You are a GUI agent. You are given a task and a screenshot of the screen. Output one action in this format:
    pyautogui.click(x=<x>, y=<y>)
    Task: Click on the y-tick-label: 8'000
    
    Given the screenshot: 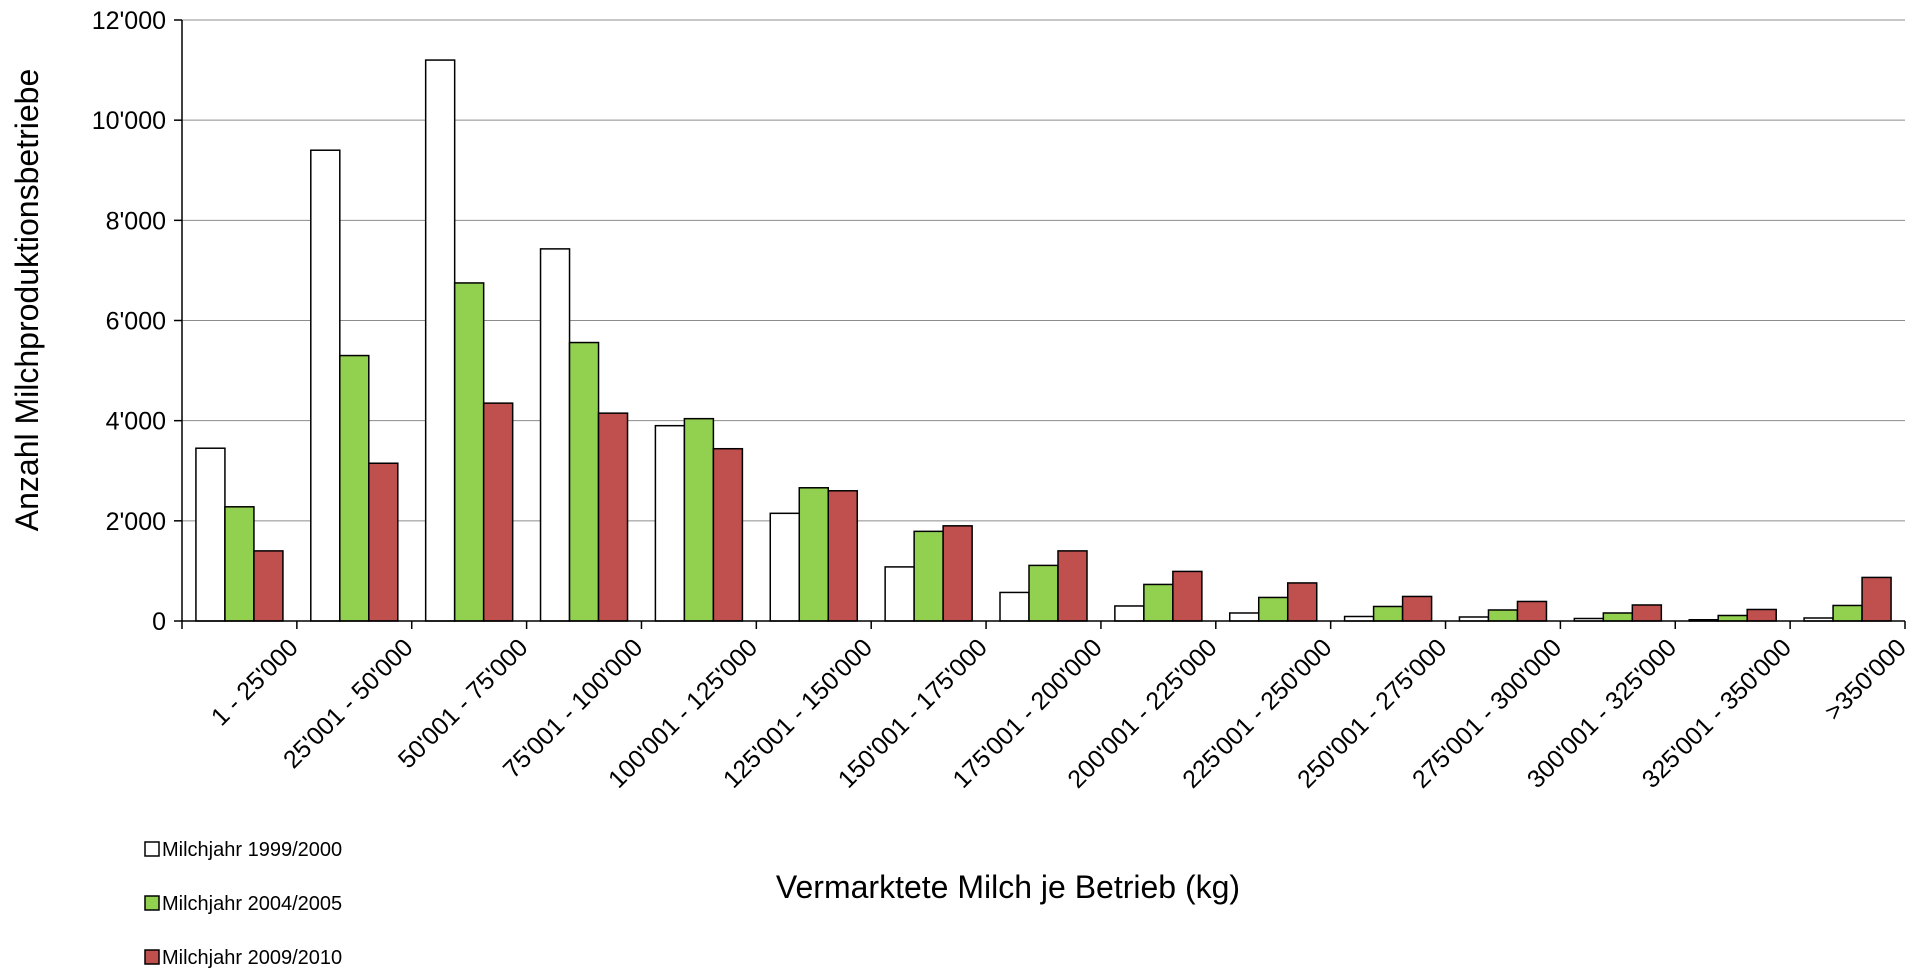 What is the action you would take?
    pyautogui.click(x=136, y=221)
    